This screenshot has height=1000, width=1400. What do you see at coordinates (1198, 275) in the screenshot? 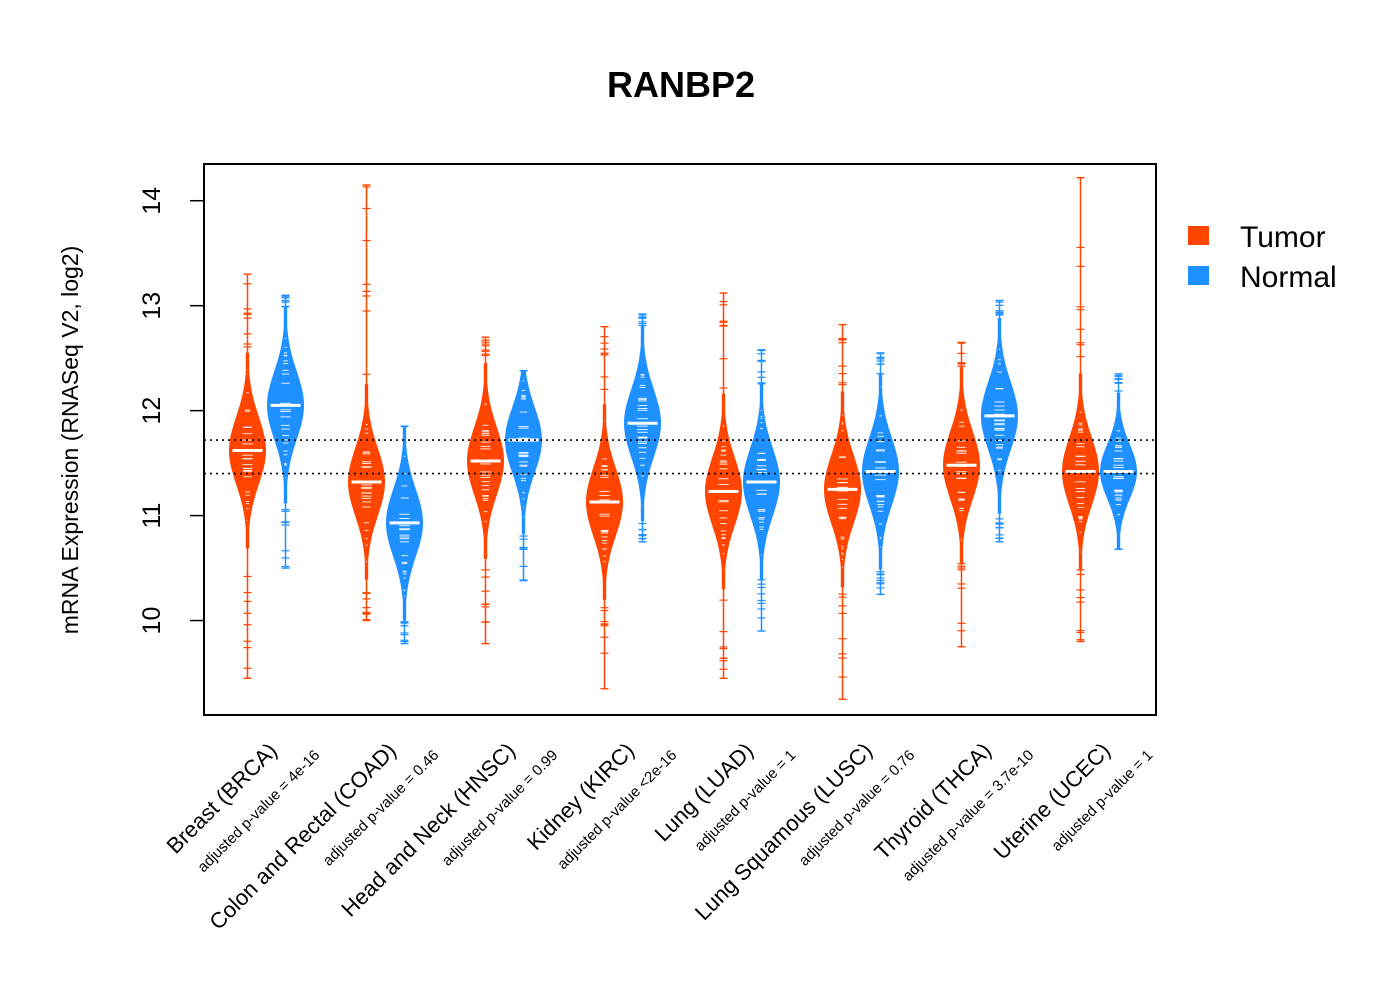
I see `legend-swatch-normal` at bounding box center [1198, 275].